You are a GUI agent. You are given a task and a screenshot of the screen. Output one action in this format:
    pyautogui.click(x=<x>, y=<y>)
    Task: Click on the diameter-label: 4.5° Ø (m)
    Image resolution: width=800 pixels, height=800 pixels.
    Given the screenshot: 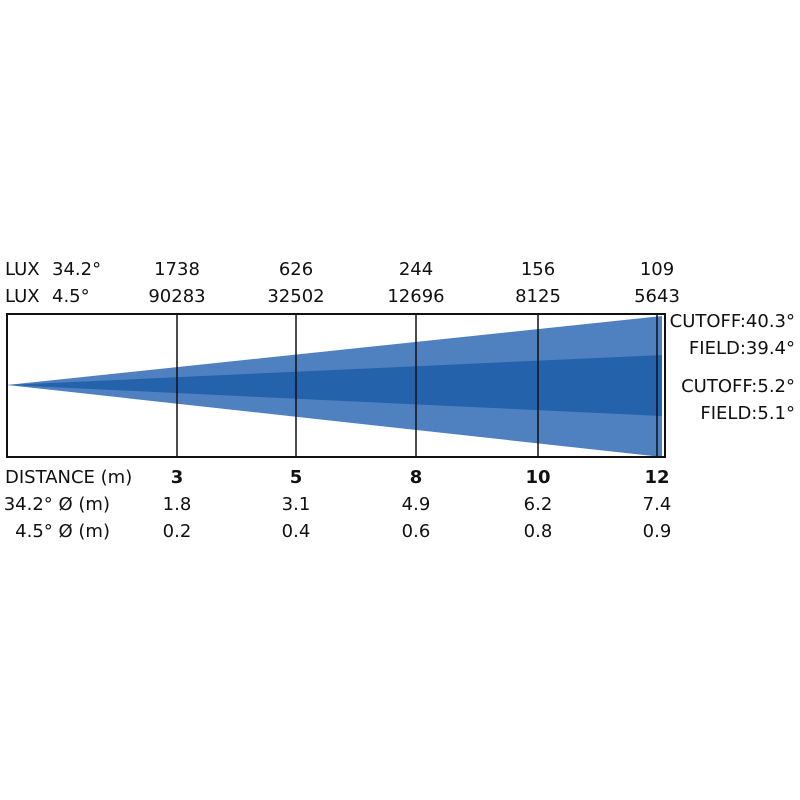 What is the action you would take?
    pyautogui.click(x=62, y=531)
    